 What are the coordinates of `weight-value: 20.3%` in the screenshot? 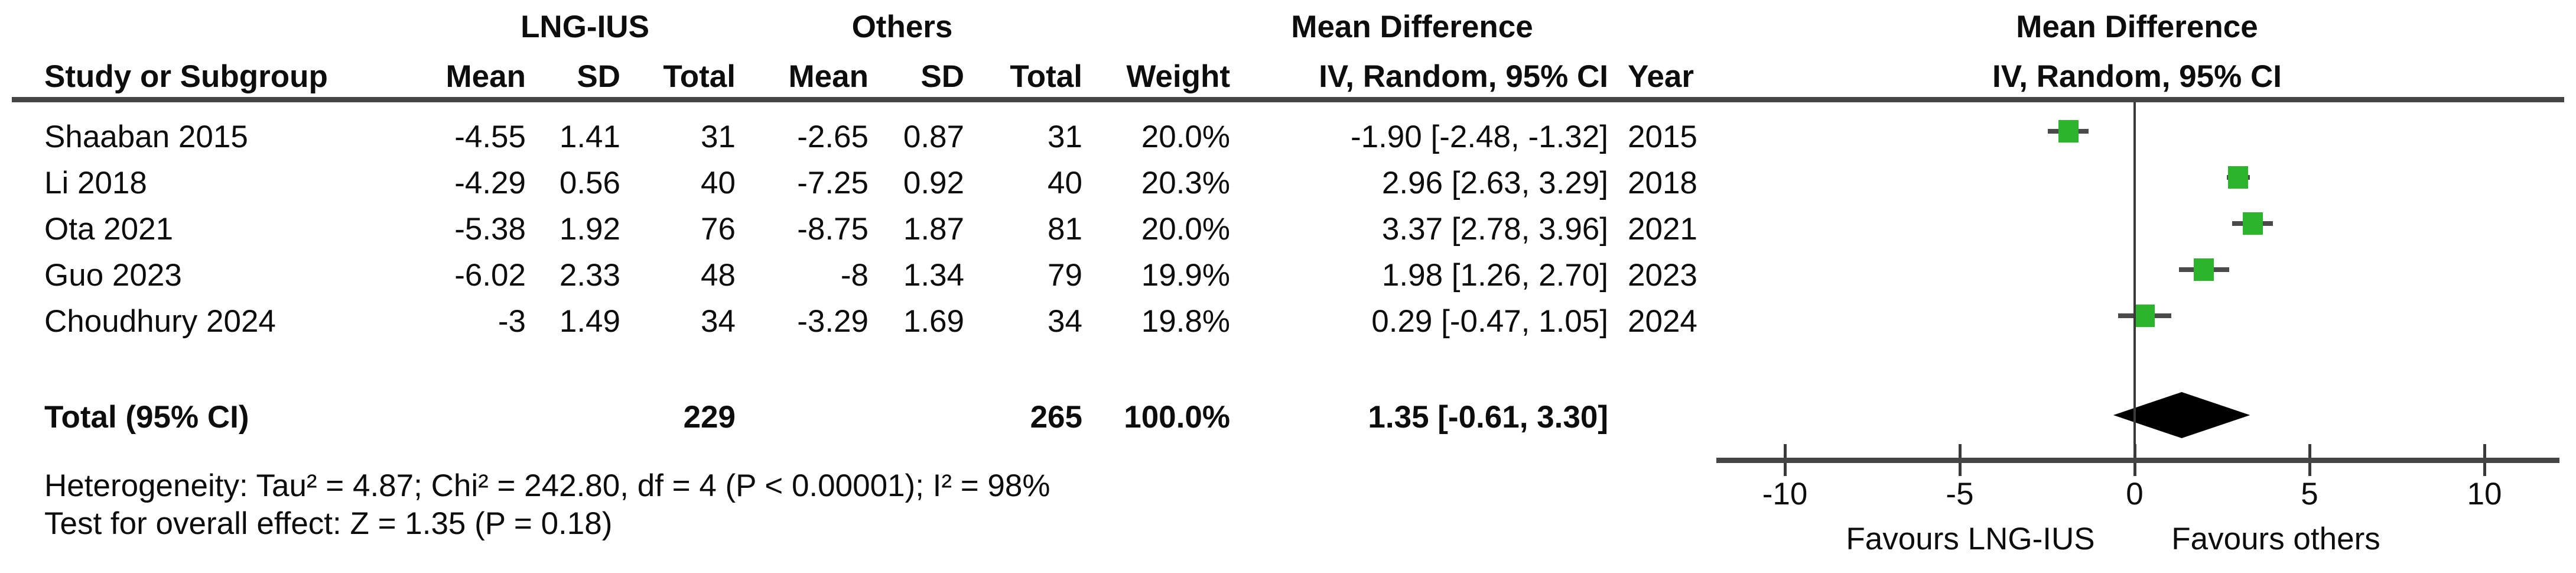 It's located at (1185, 183).